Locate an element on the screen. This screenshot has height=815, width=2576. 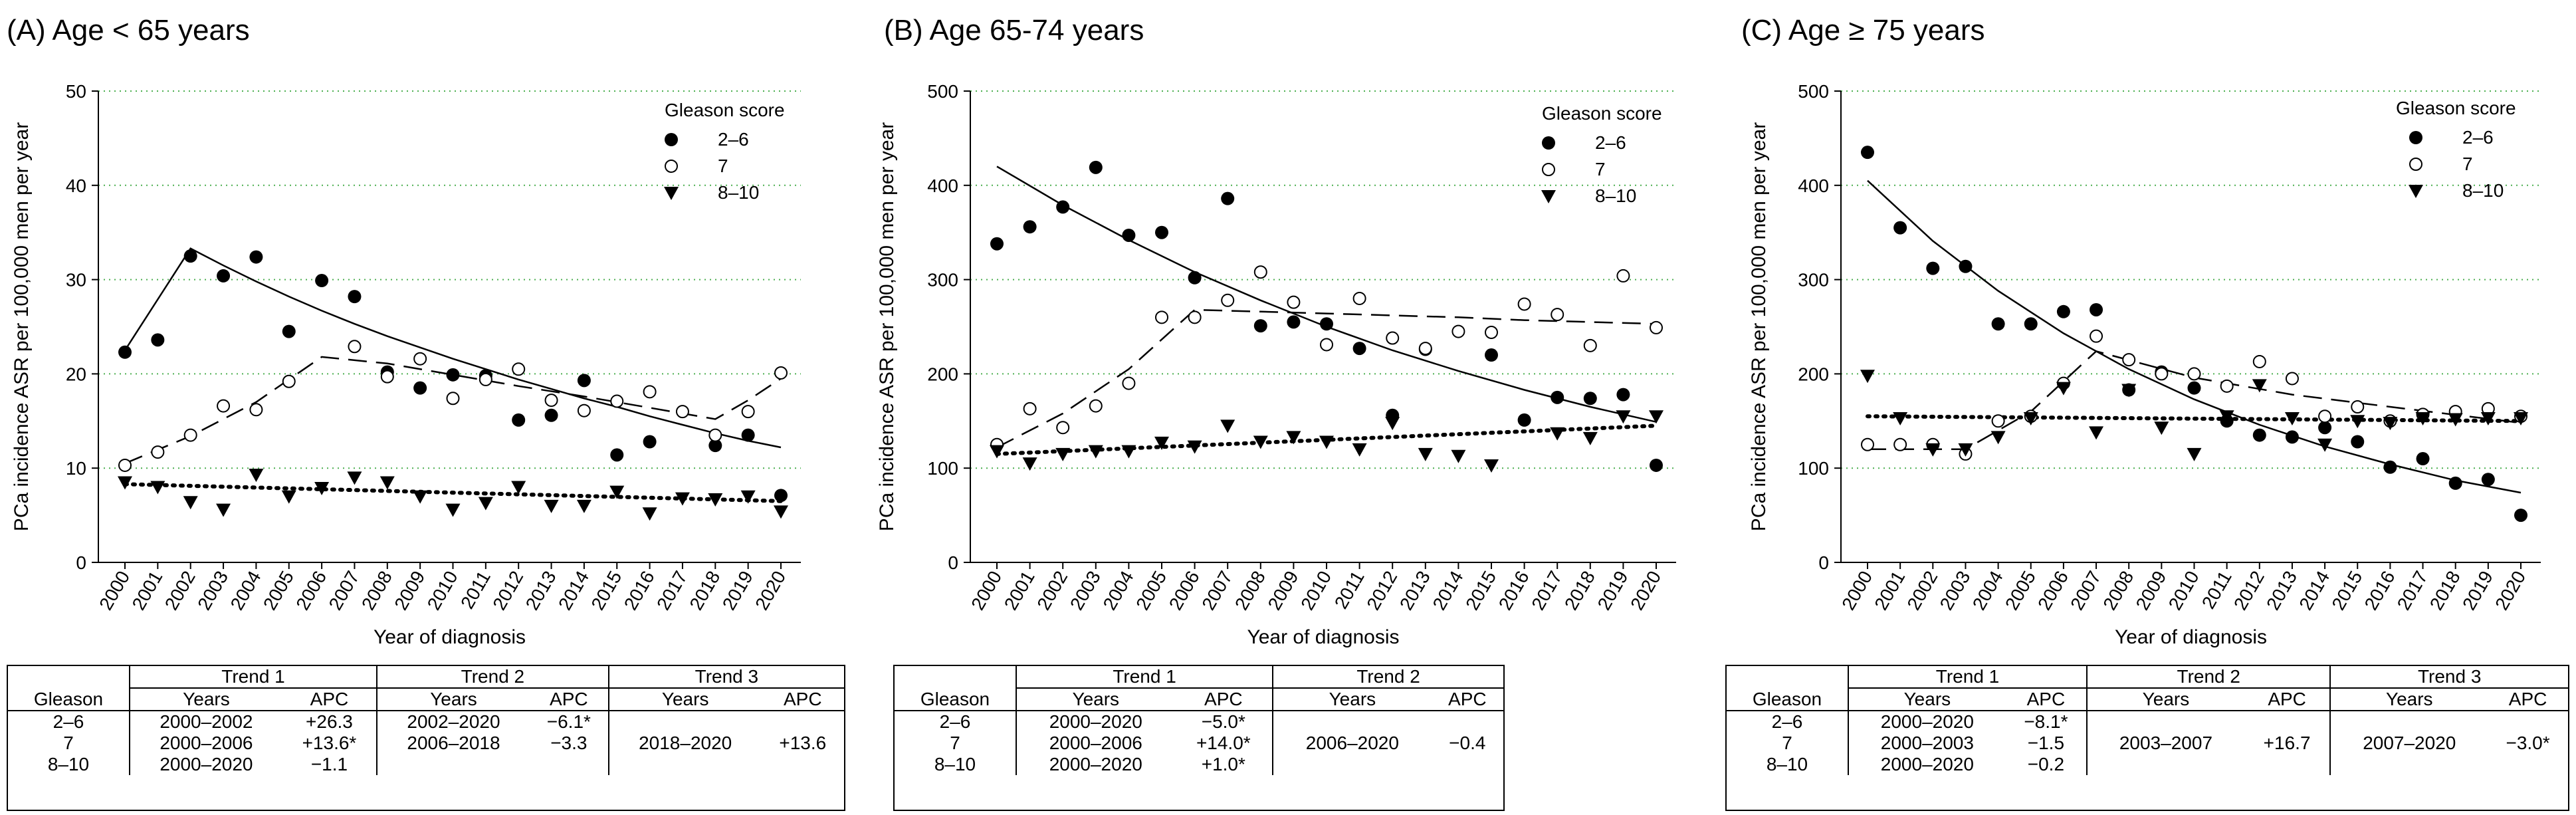
x-tick-label: 2019 is located at coordinates (1613, 591).